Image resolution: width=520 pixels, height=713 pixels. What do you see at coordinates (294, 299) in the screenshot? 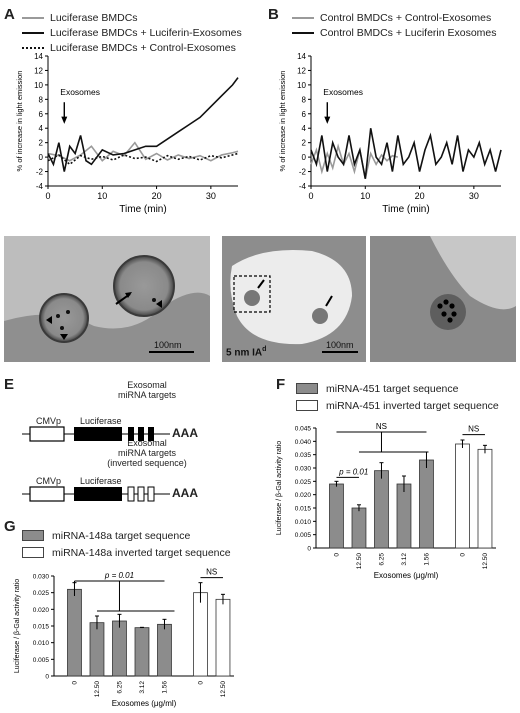
I see `em-image-d: 5 nm IAd 100nm` at bounding box center [294, 299].